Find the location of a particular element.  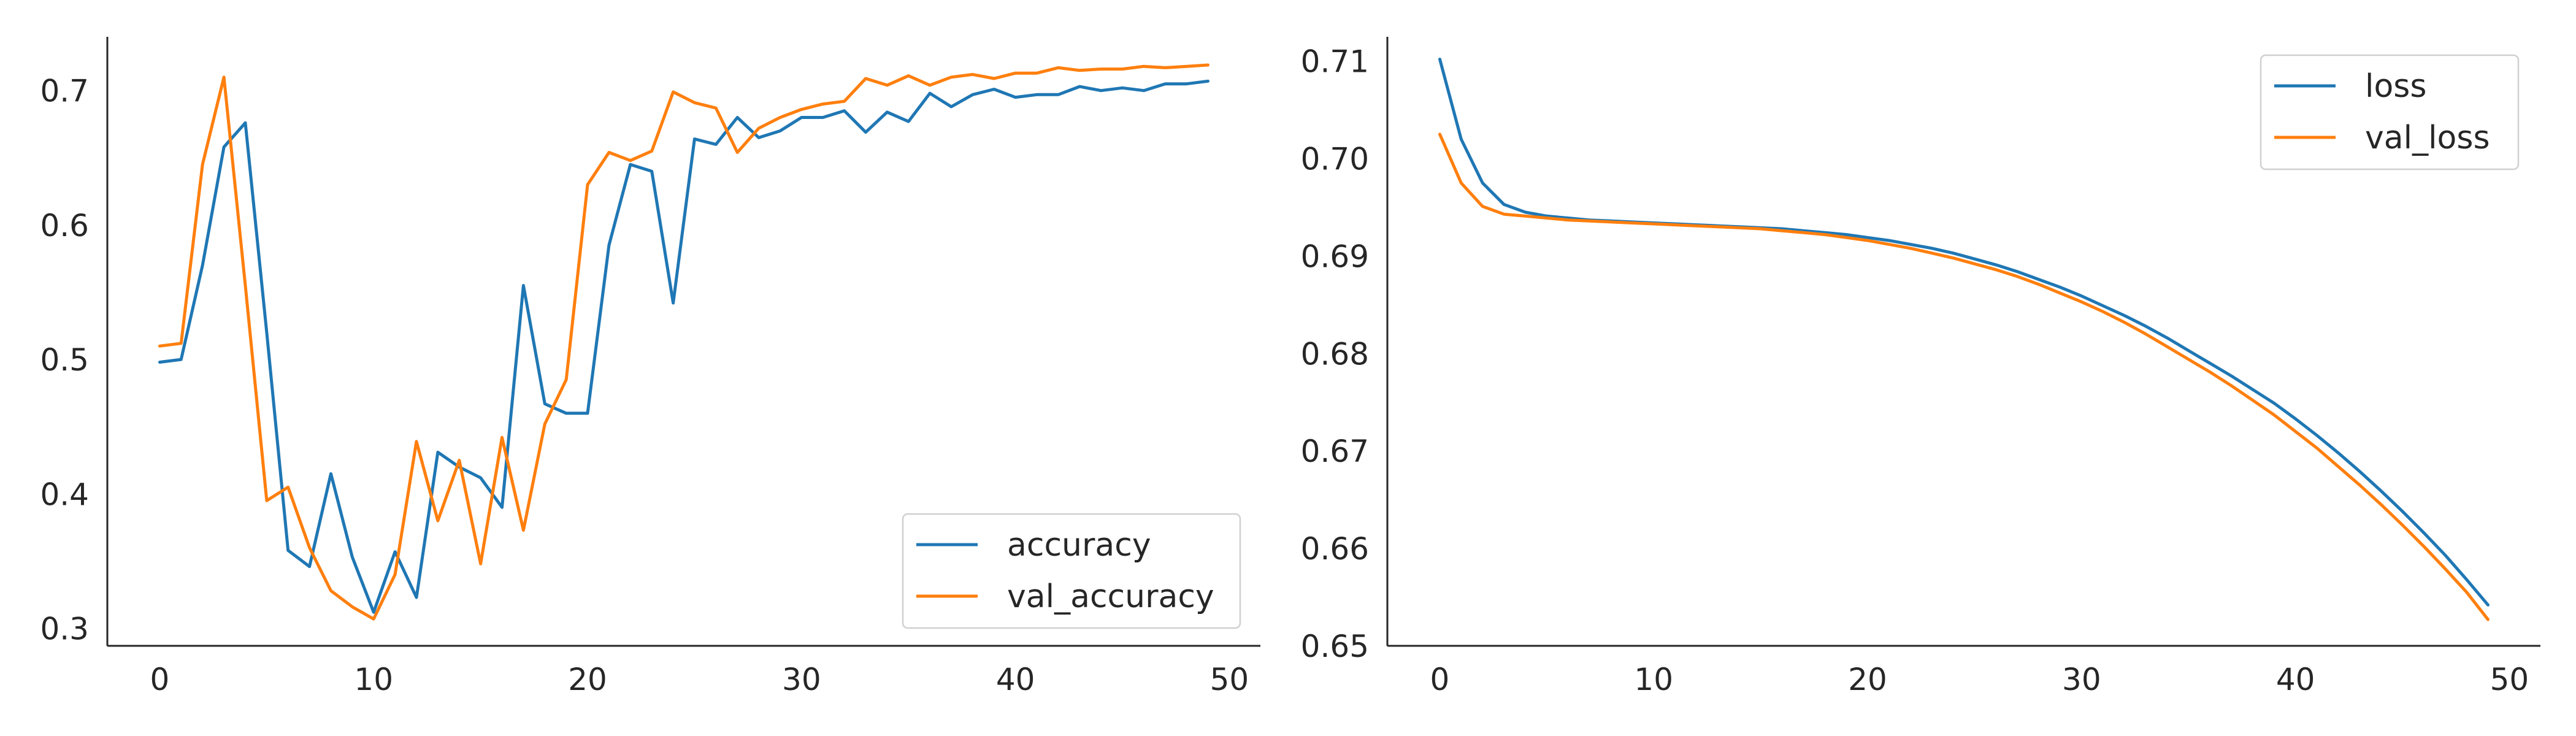

y-tick-label: 0.65 is located at coordinates (1335, 646).